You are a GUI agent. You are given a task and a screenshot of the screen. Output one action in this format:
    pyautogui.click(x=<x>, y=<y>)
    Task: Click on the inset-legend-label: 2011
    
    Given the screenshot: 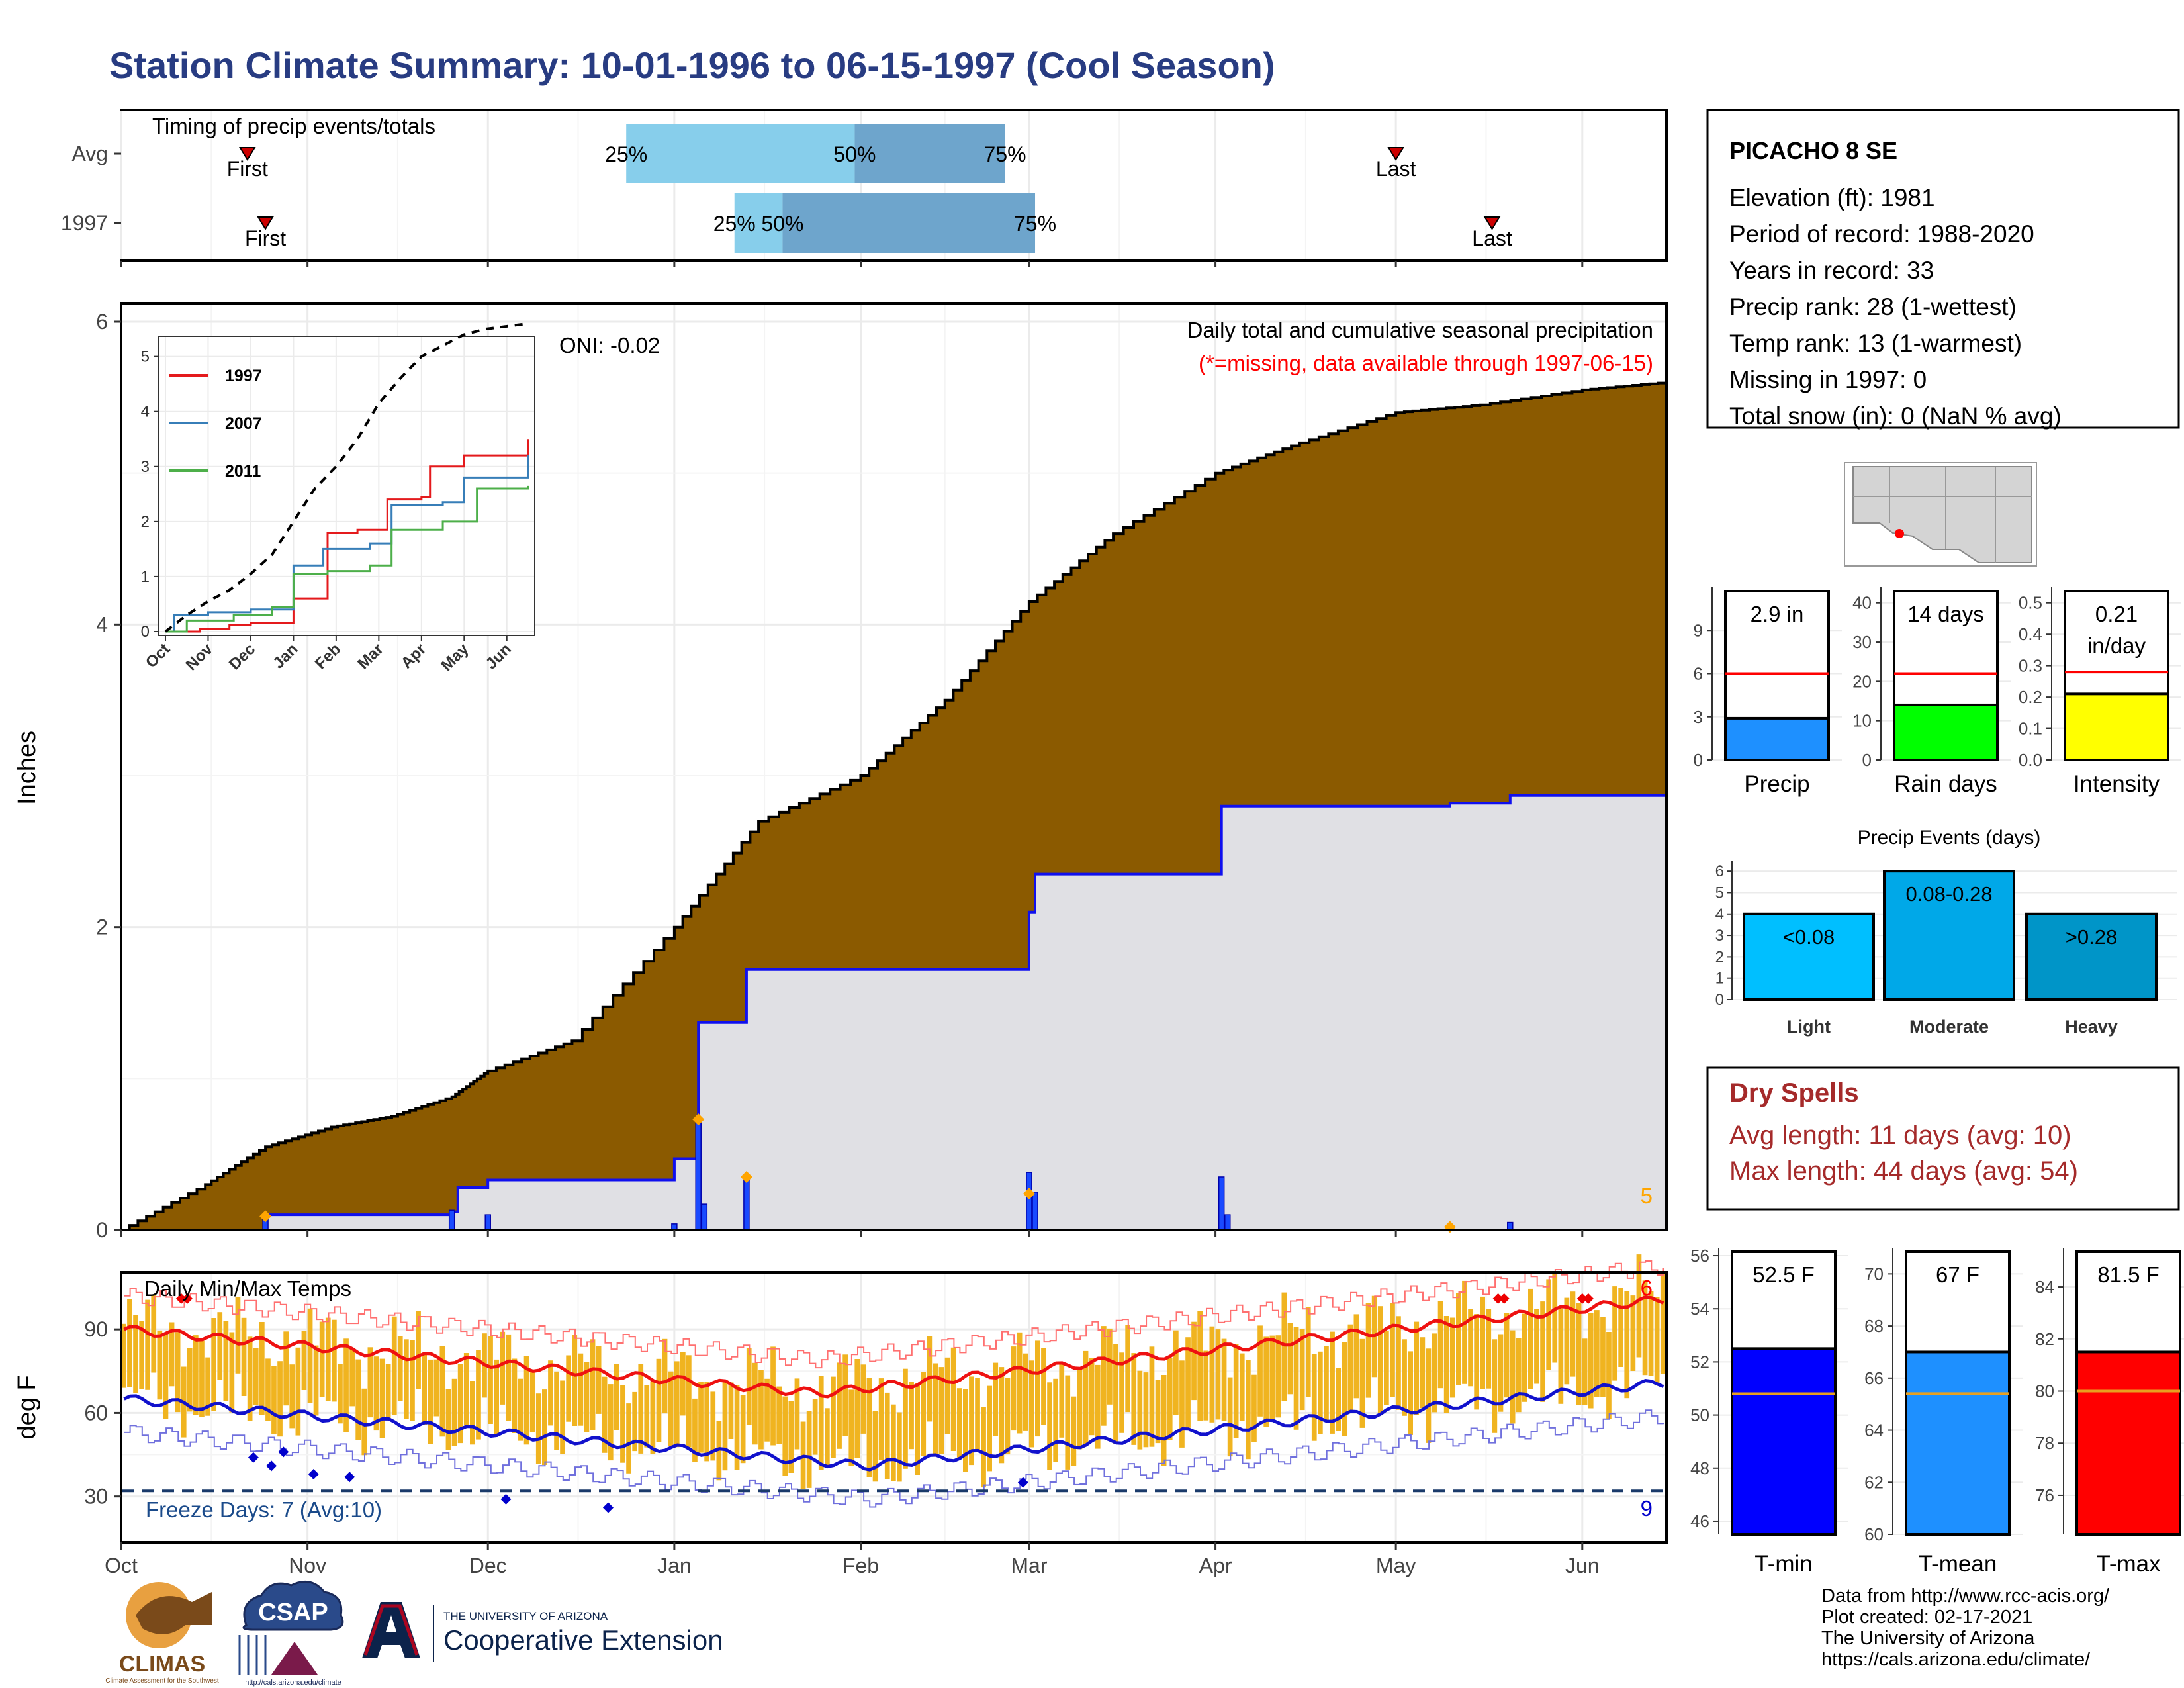 What is the action you would take?
    pyautogui.click(x=243, y=471)
    